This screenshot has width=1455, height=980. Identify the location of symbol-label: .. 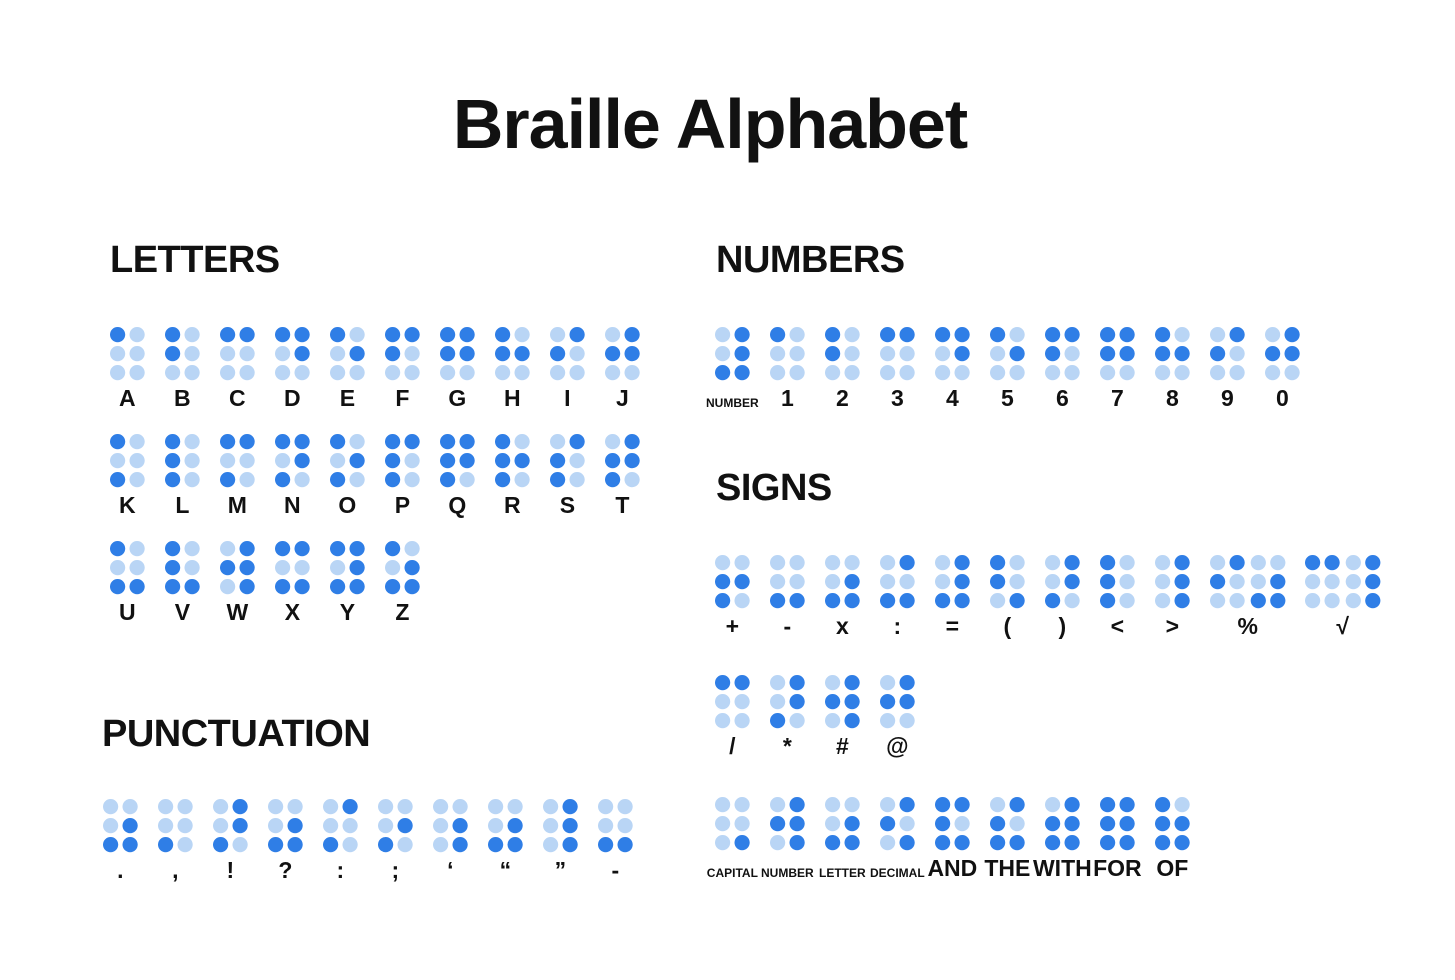
(120, 870).